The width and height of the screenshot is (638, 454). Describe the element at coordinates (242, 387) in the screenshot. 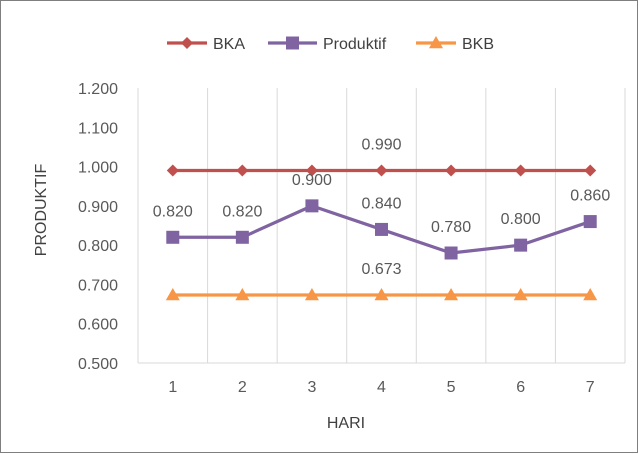

I see `x-tick-label: 2` at that location.